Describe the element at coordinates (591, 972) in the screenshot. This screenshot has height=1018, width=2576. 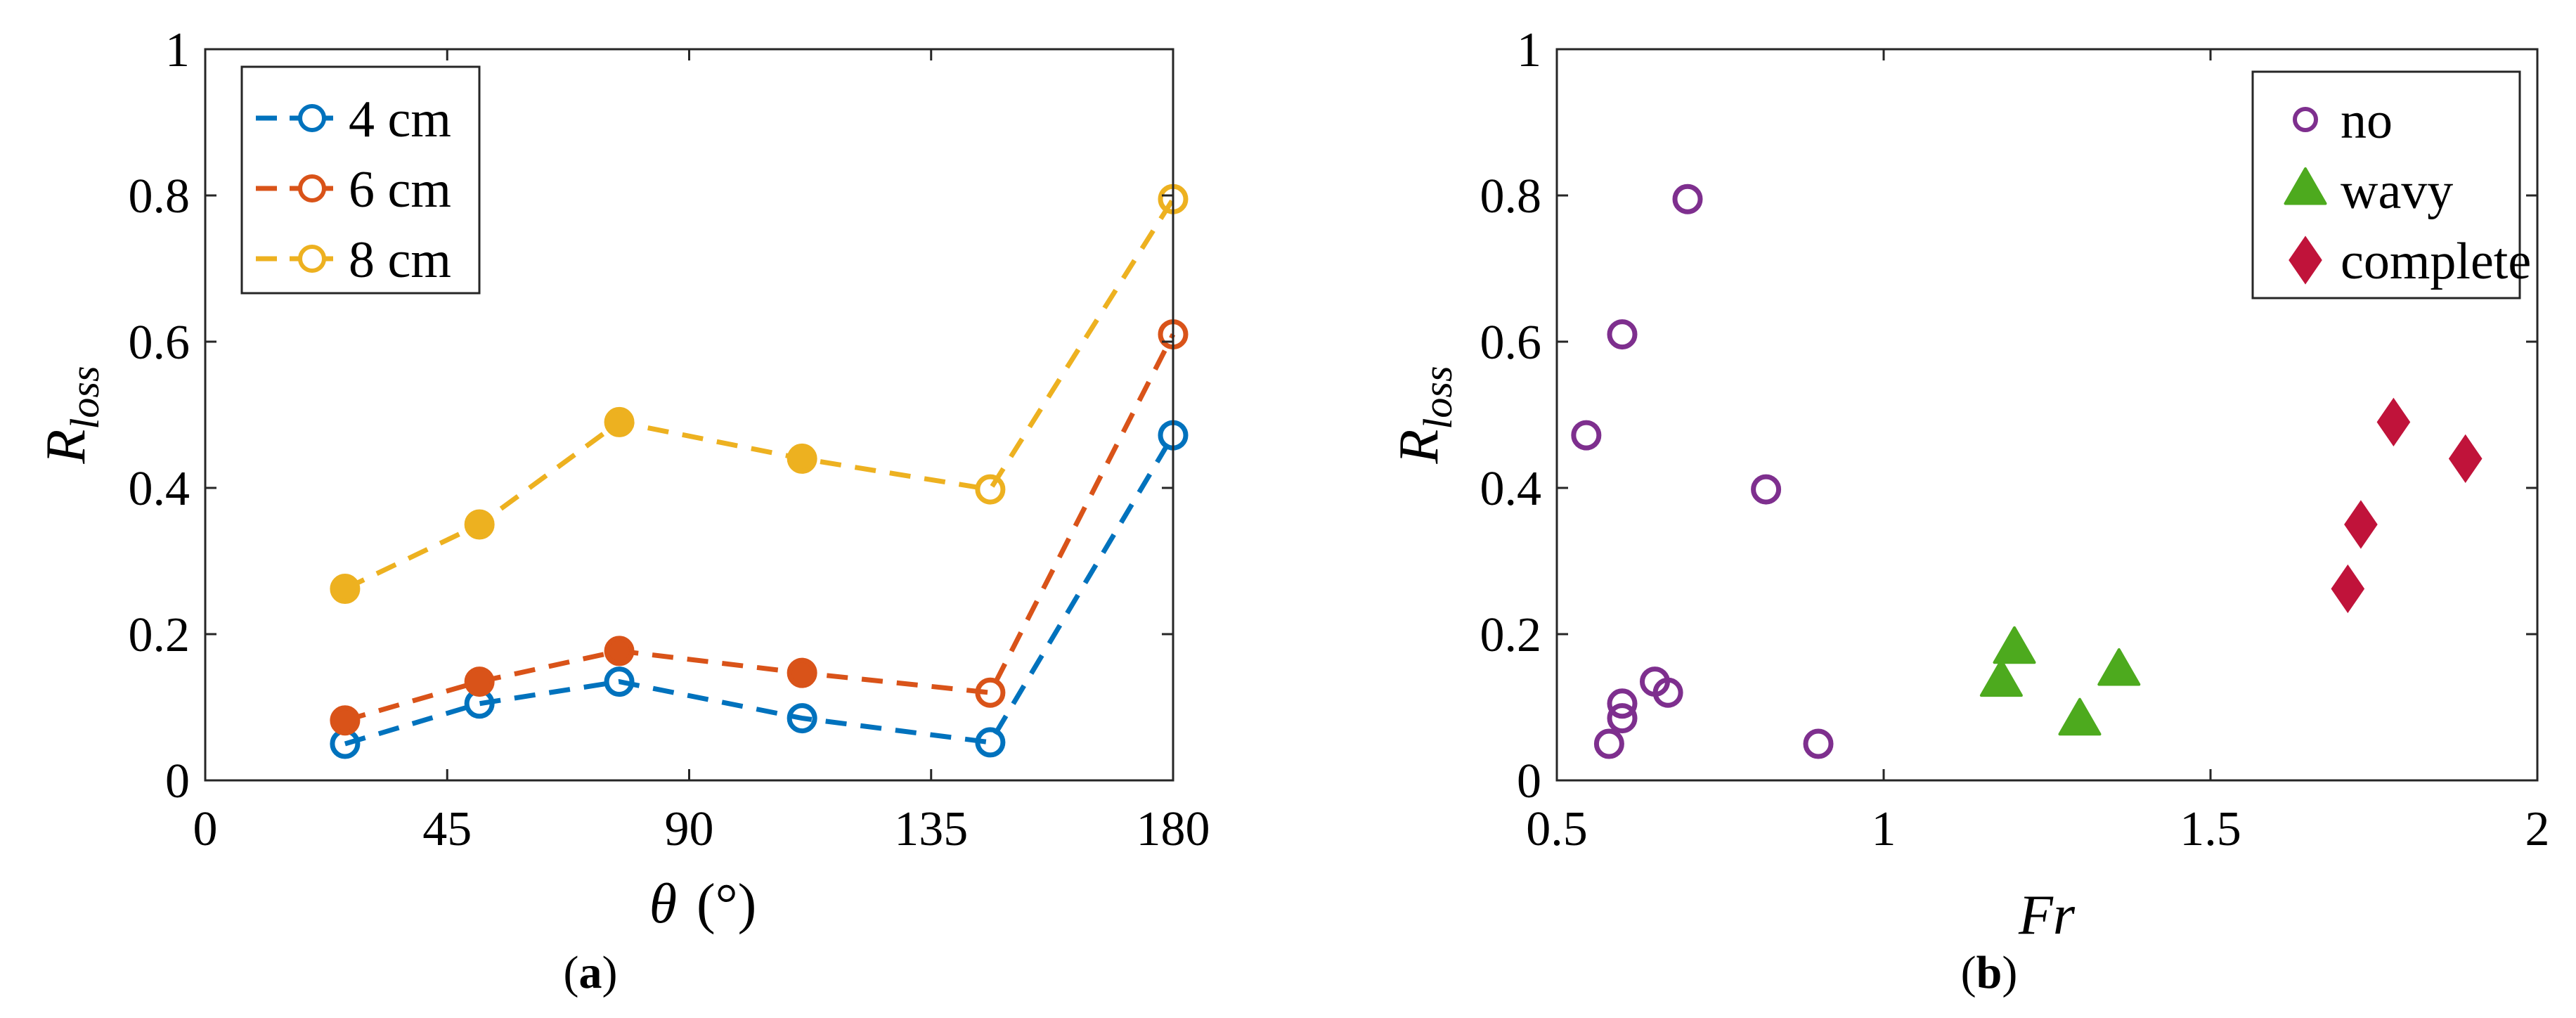
I see `panel-a-label: (a)` at that location.